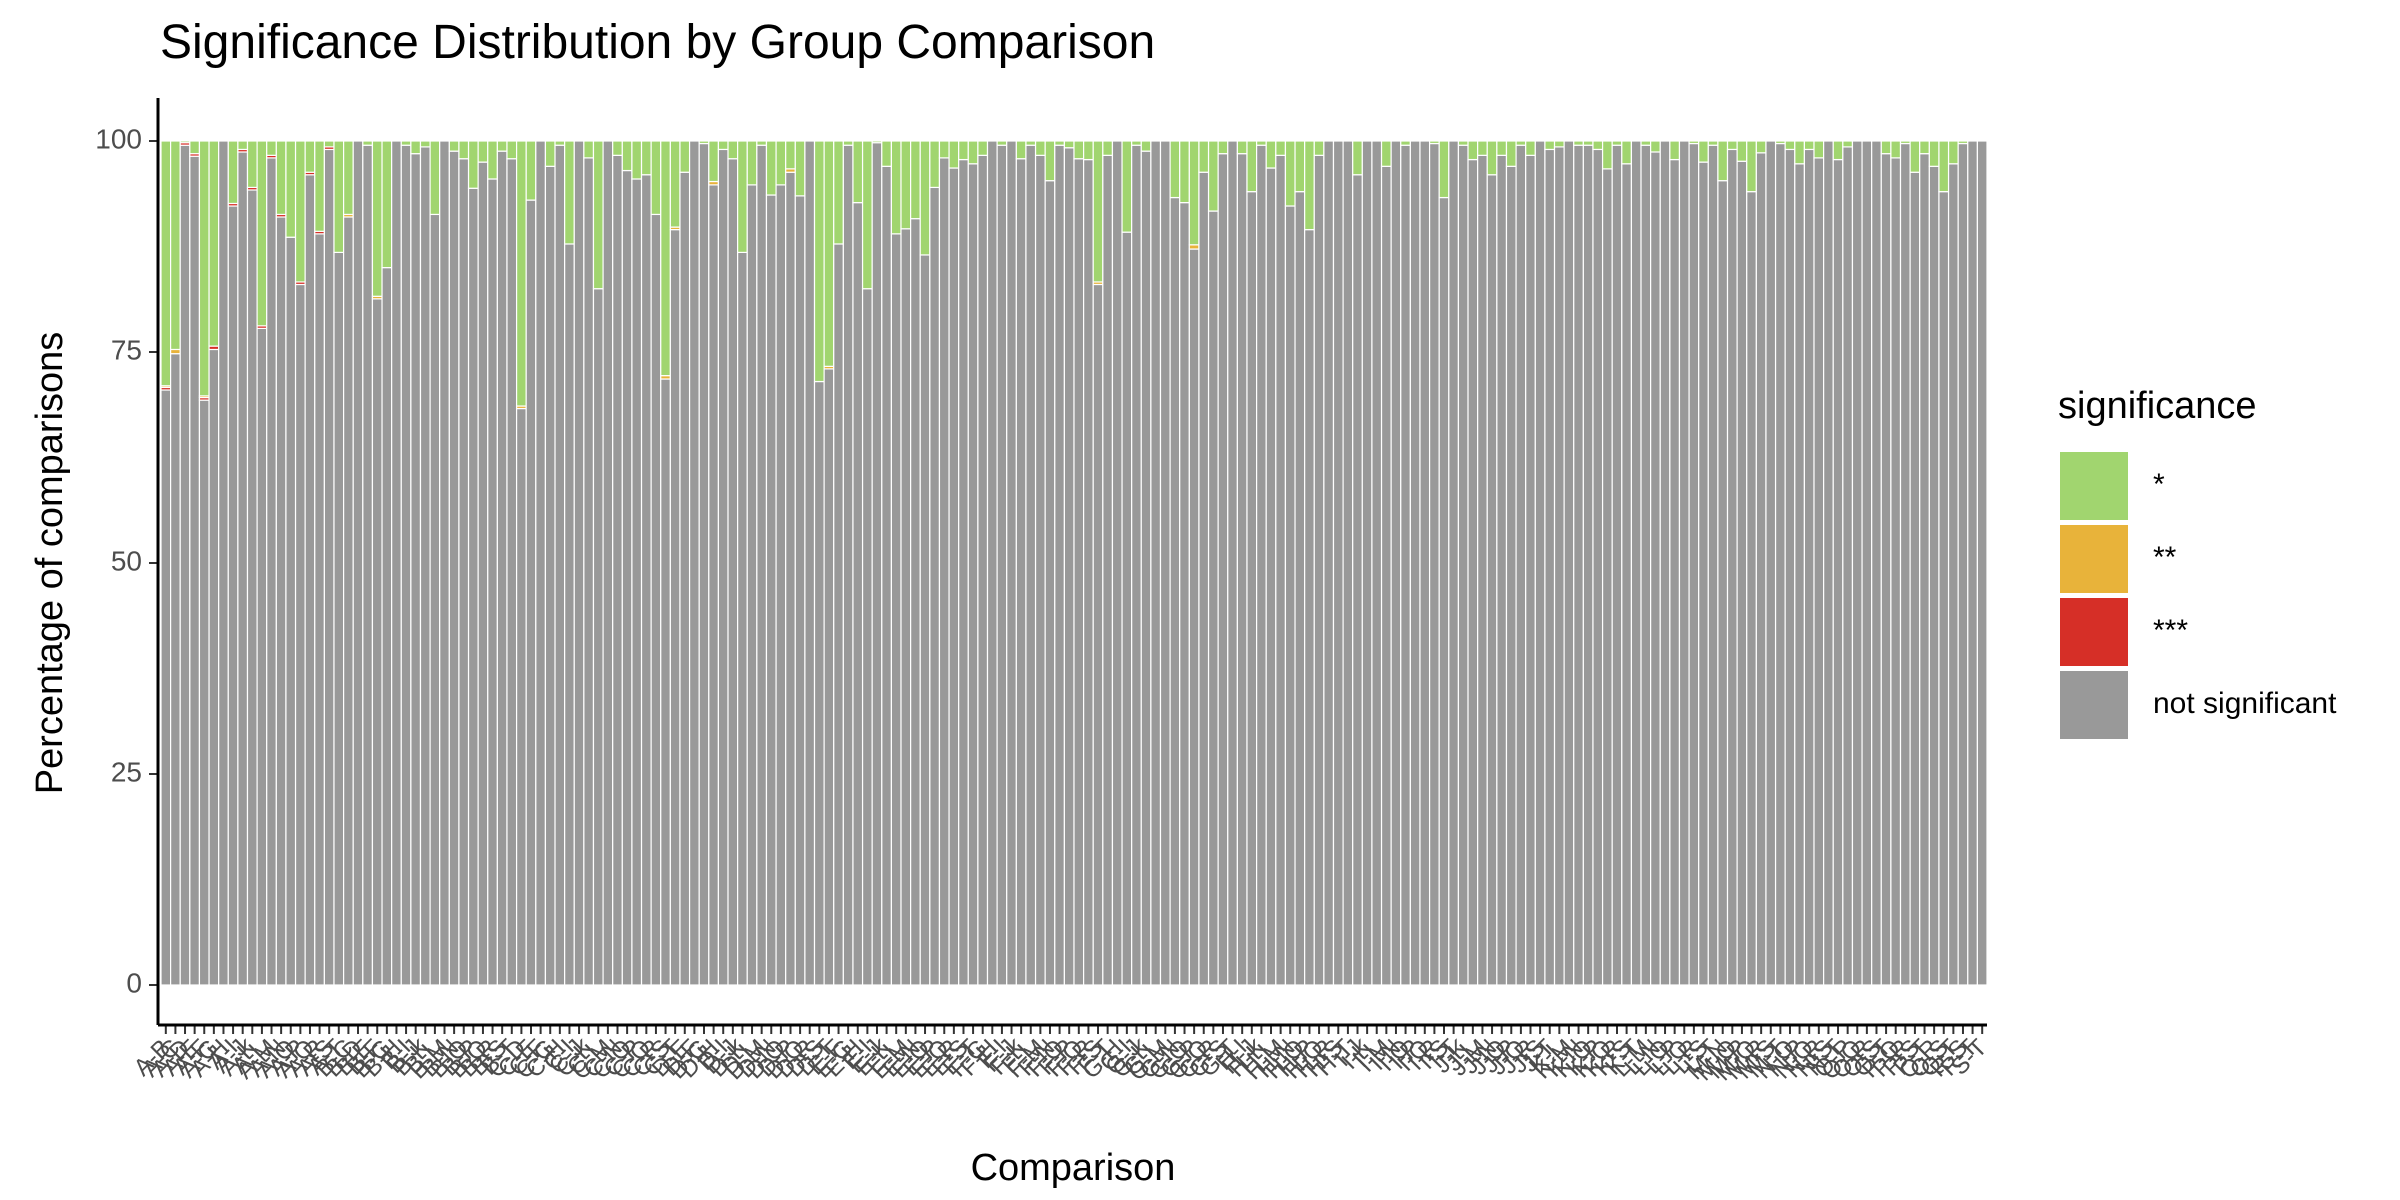 Image resolution: width=2400 pixels, height=1200 pixels. What do you see at coordinates (118, 138) in the screenshot?
I see `y-tick-label: 100` at bounding box center [118, 138].